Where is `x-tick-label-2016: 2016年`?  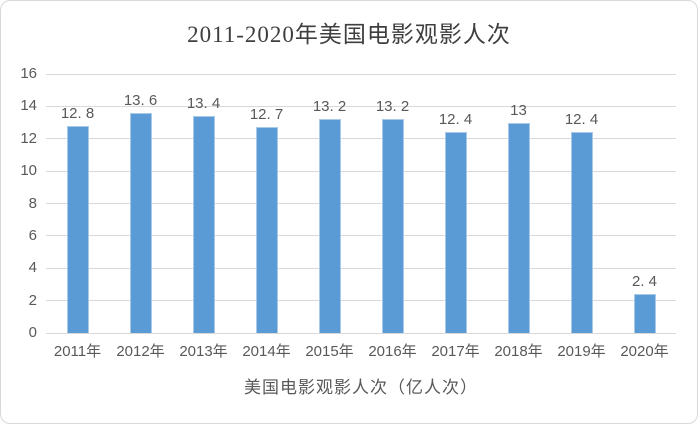
x-tick-label-2016: 2016年 is located at coordinates (392, 351).